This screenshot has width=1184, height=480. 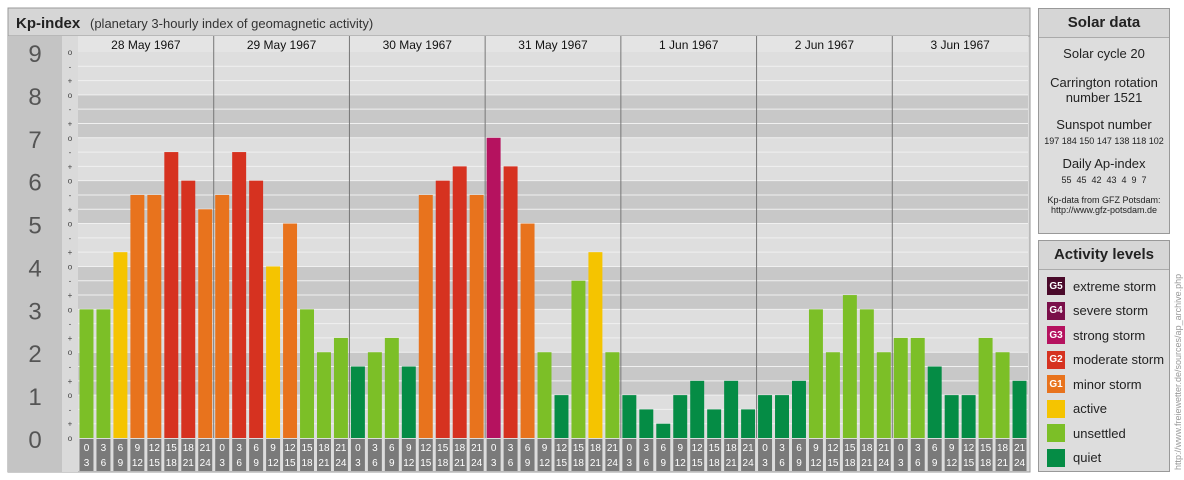 I want to click on legend-item: unsettled, so click(x=1086, y=433).